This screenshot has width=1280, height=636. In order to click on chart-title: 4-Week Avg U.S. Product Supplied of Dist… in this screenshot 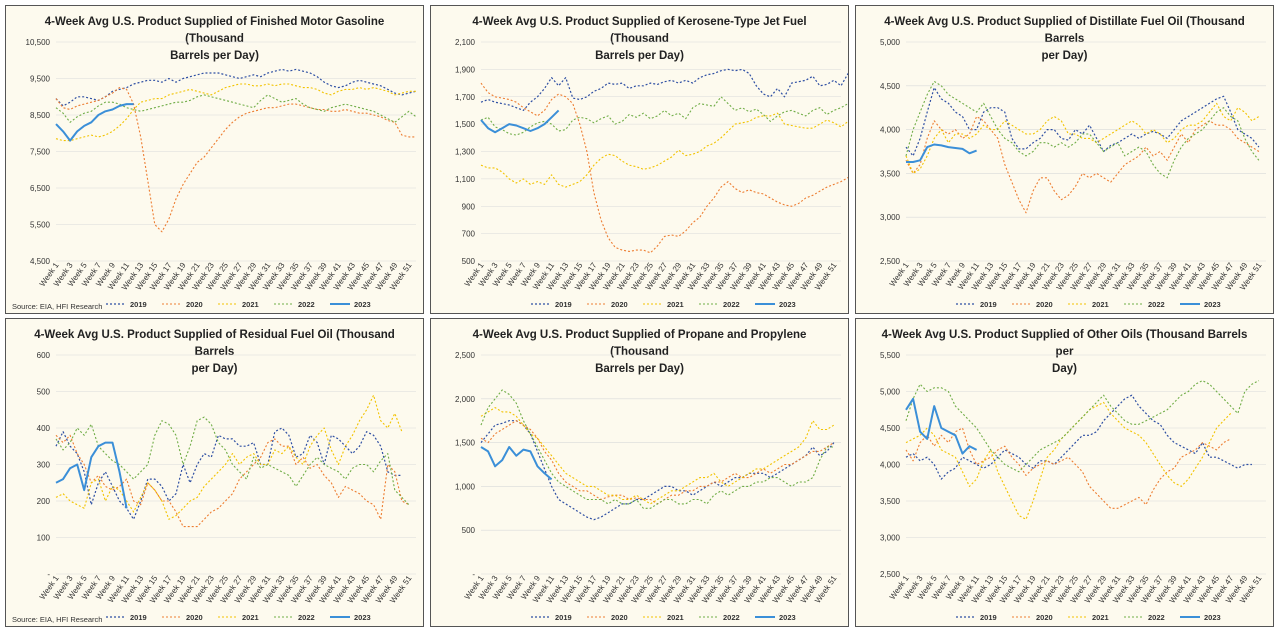, I will do `click(1064, 39)`.